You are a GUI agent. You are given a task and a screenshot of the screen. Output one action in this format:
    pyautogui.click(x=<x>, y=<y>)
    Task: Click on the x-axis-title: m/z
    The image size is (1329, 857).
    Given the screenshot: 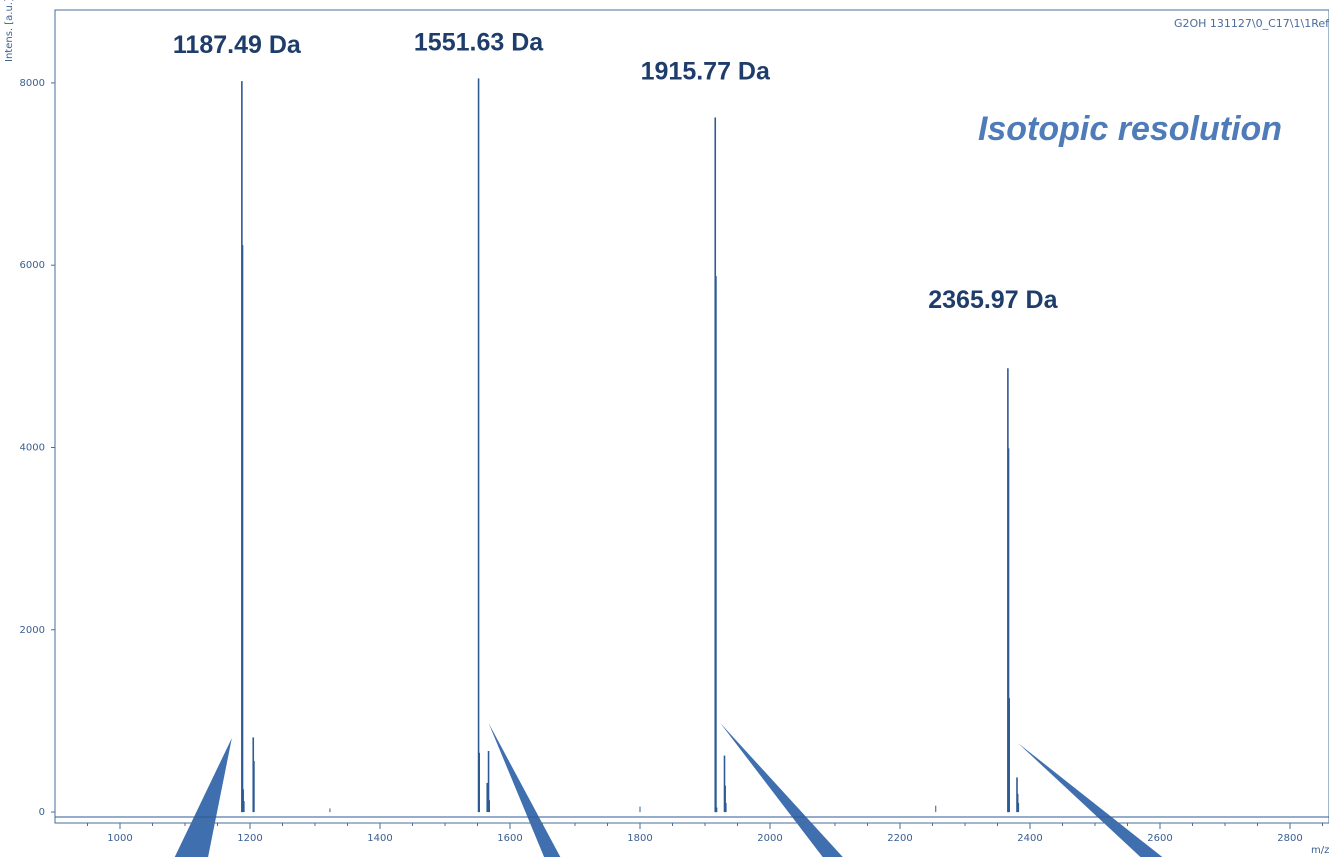 What is the action you would take?
    pyautogui.click(x=1320, y=850)
    